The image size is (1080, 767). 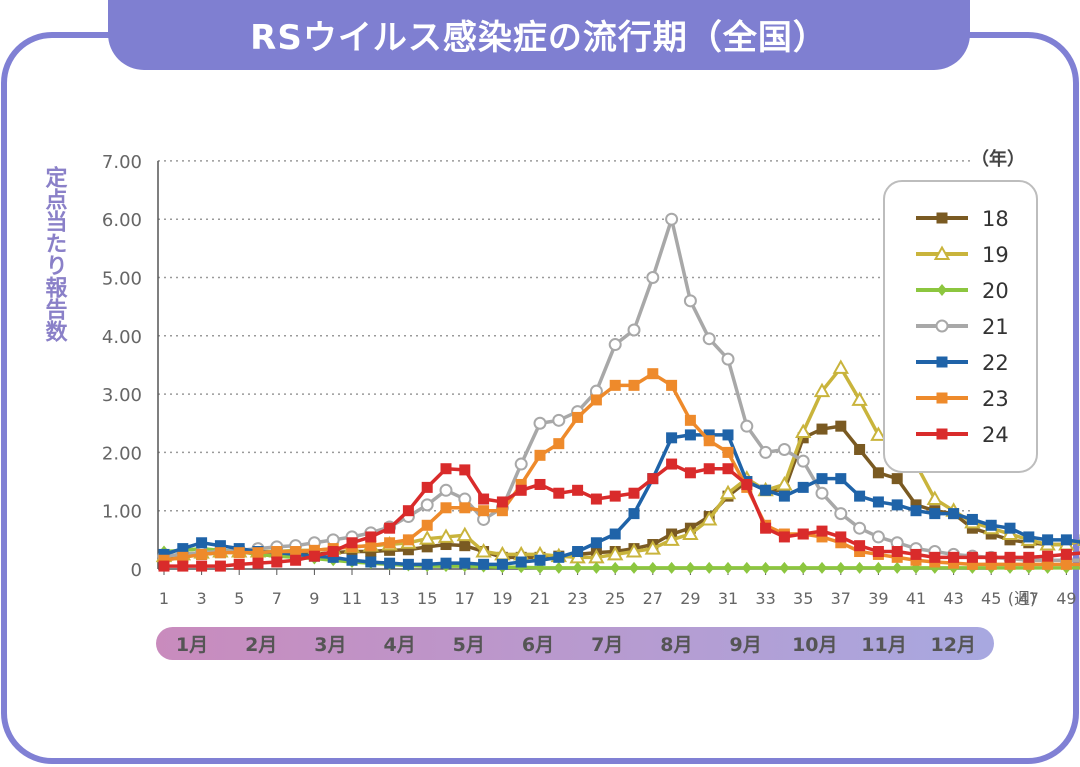 I want to click on x-tick-label: 25, so click(x=615, y=598).